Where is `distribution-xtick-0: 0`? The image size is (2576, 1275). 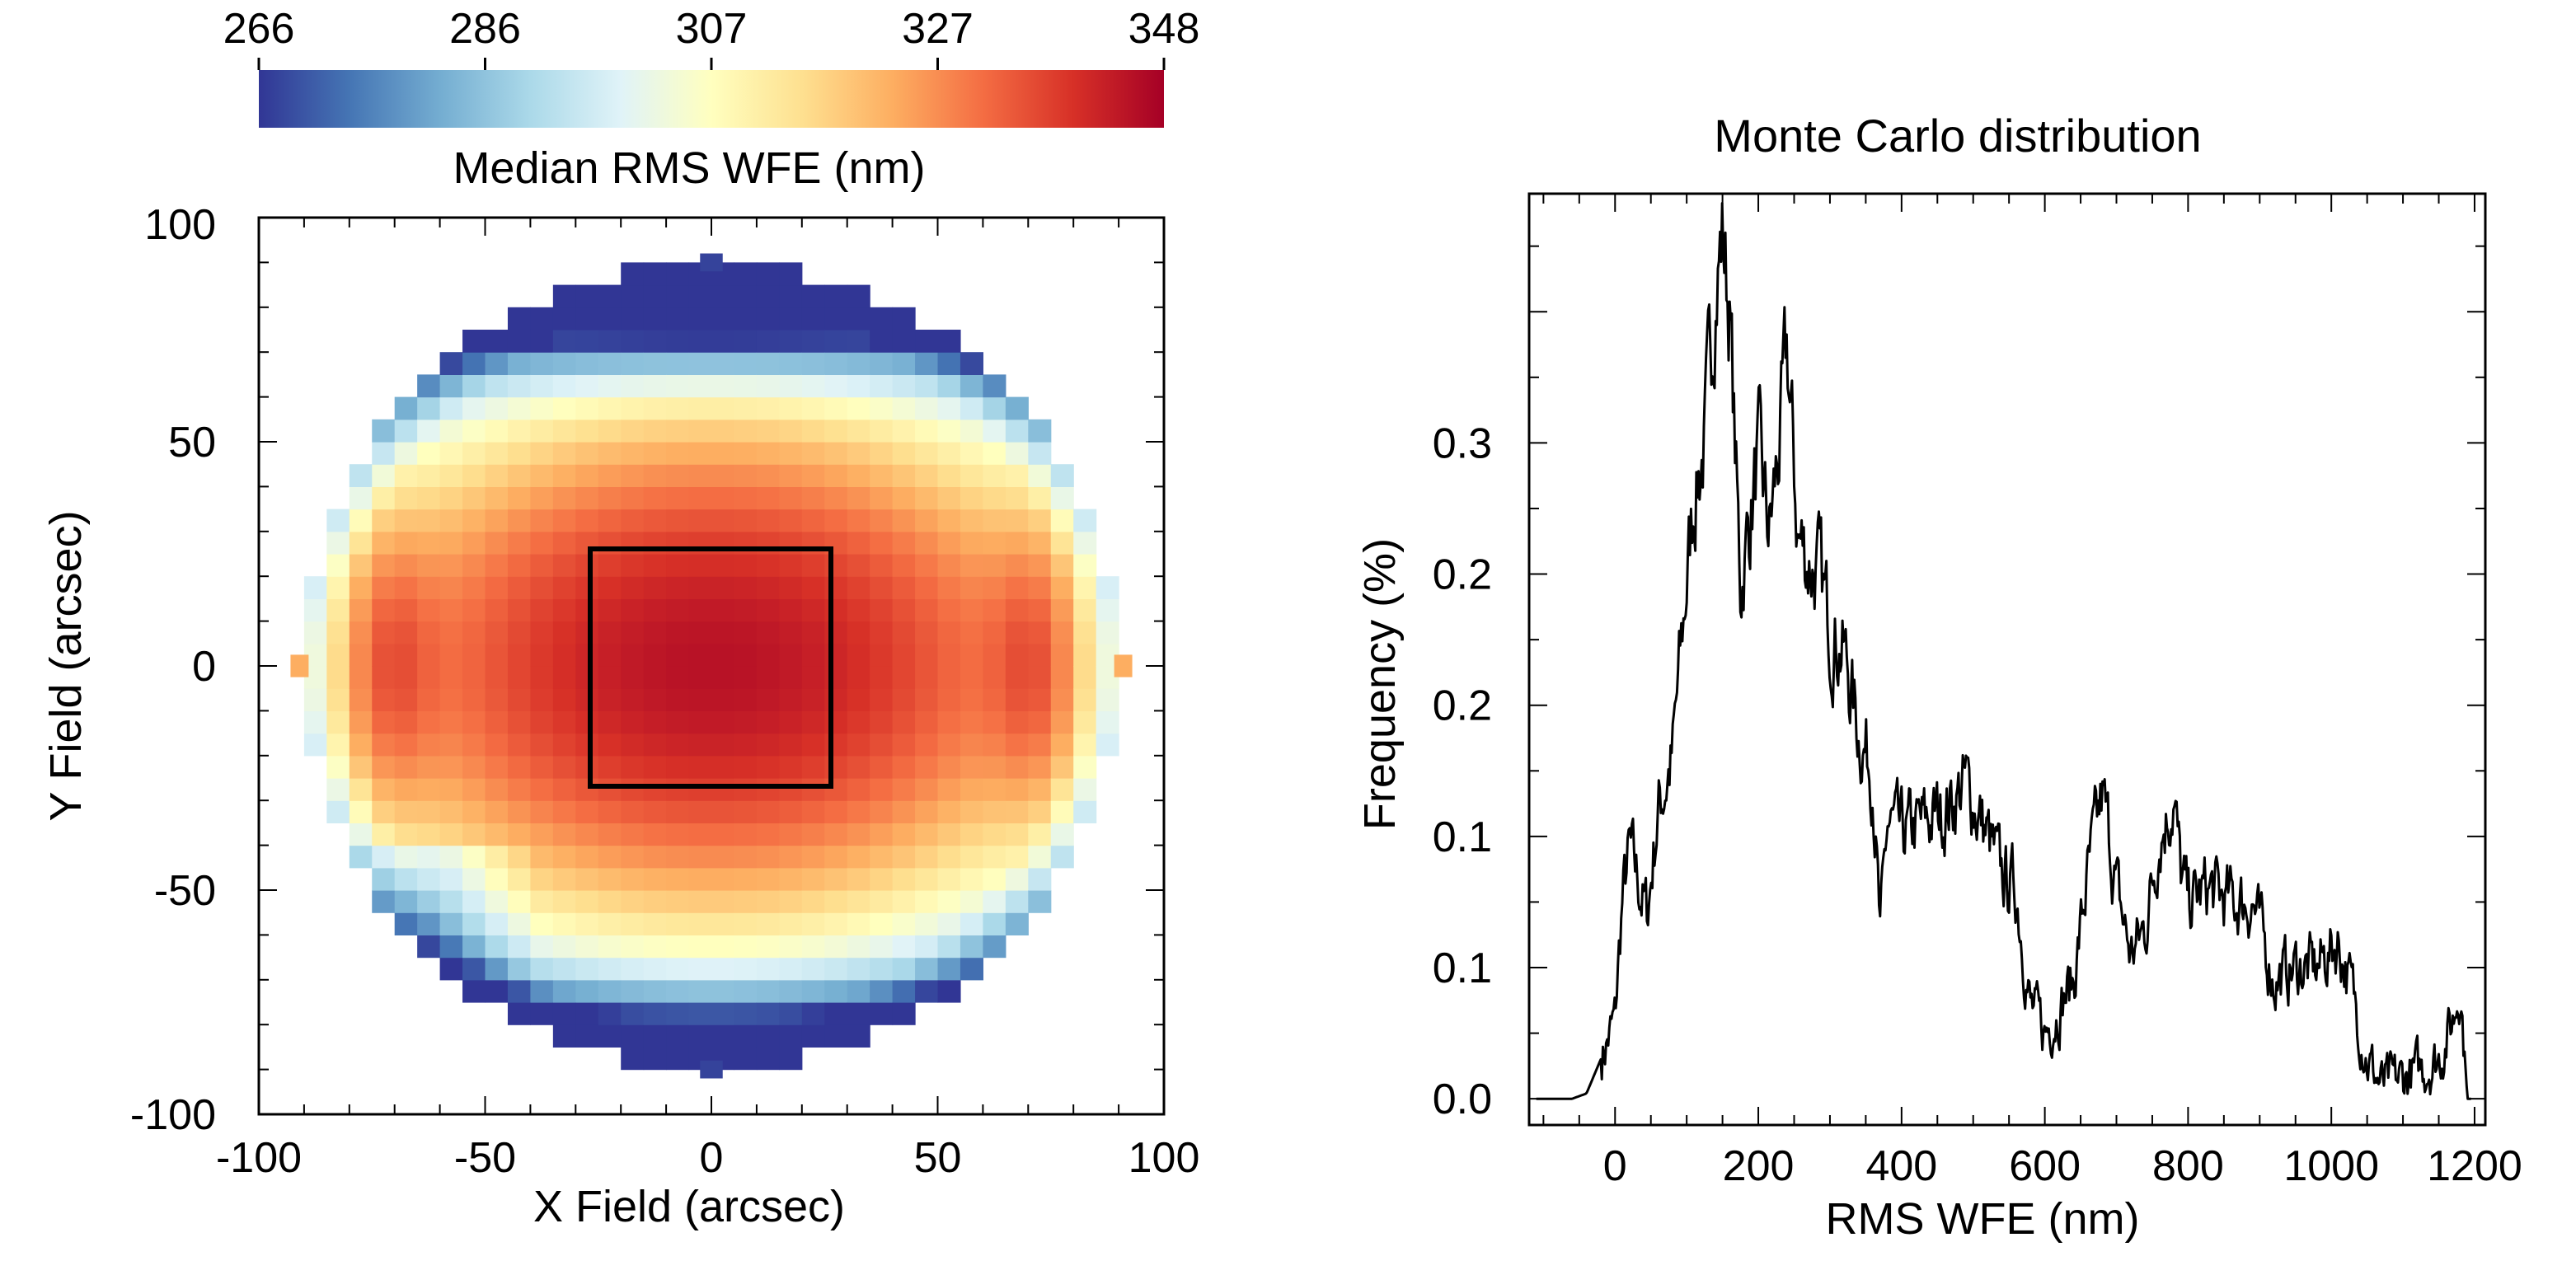
distribution-xtick-0: 0 is located at coordinates (1615, 1166).